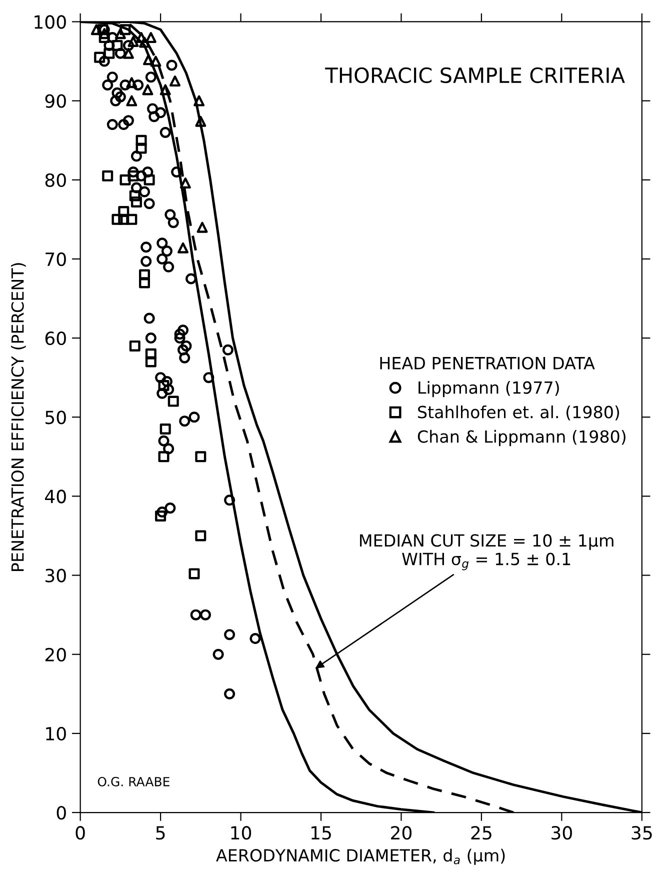  I want to click on y-tick-label: 50, so click(56, 417).